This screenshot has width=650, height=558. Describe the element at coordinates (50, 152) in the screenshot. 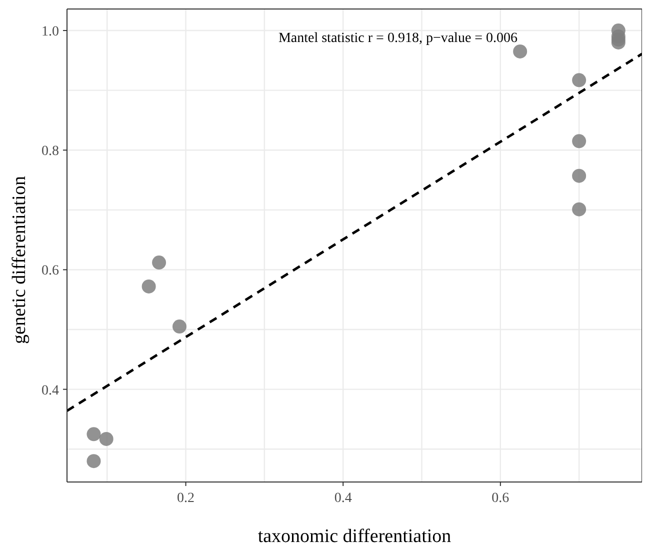

I see `y-tick-label: 0.8` at that location.